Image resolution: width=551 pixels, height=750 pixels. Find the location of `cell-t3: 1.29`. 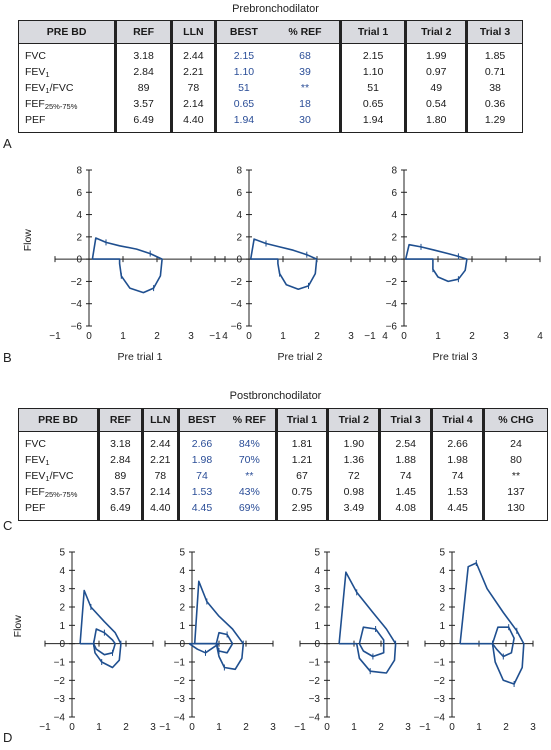

cell-t3: 1.29 is located at coordinates (494, 122).